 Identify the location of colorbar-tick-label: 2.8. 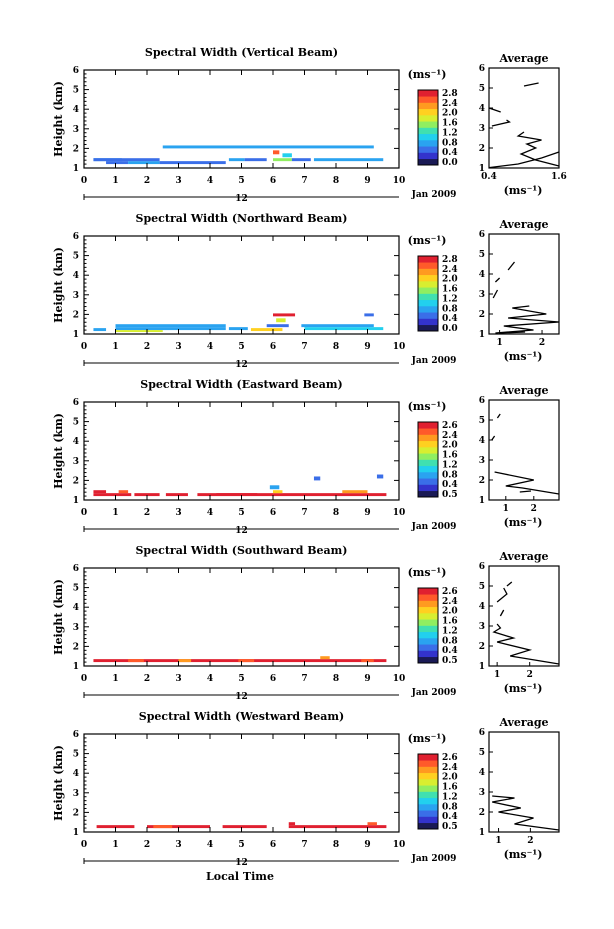
(450, 260).